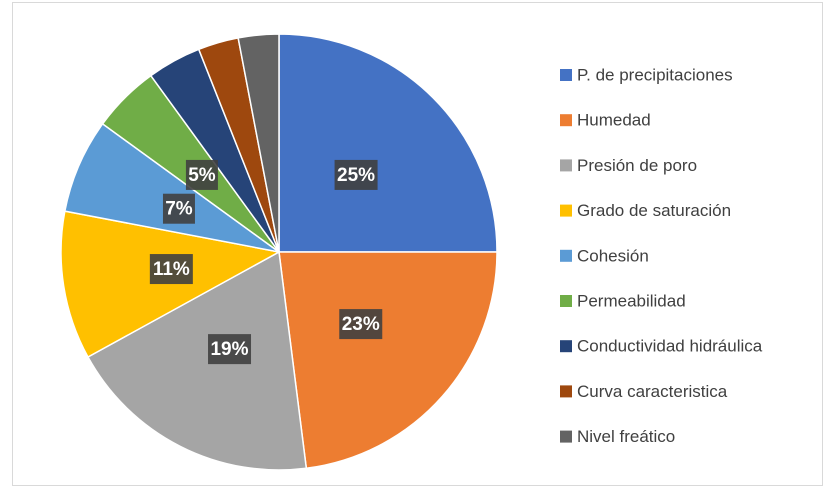 The image size is (825, 489). What do you see at coordinates (637, 165) in the screenshot?
I see `legend-label: Presión de poro` at bounding box center [637, 165].